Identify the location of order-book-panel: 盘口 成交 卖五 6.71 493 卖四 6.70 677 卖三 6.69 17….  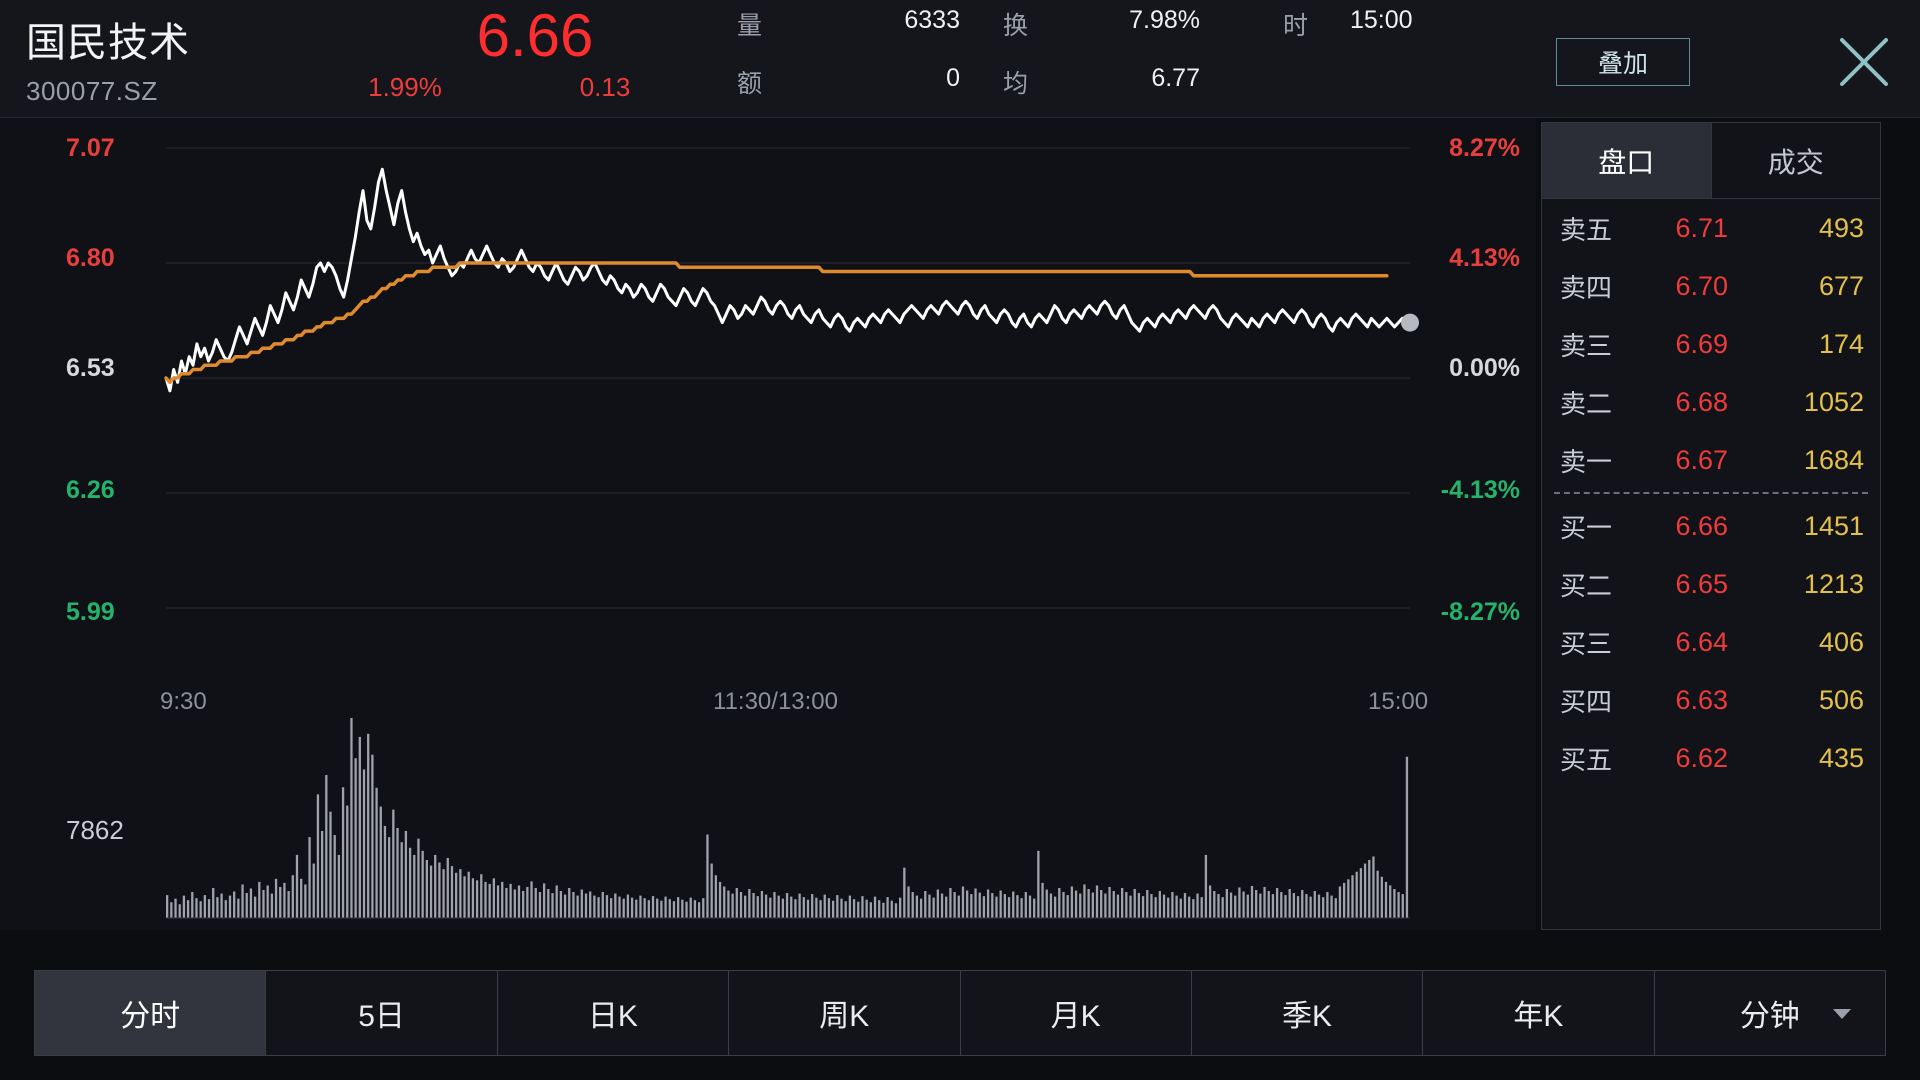
(1711, 526).